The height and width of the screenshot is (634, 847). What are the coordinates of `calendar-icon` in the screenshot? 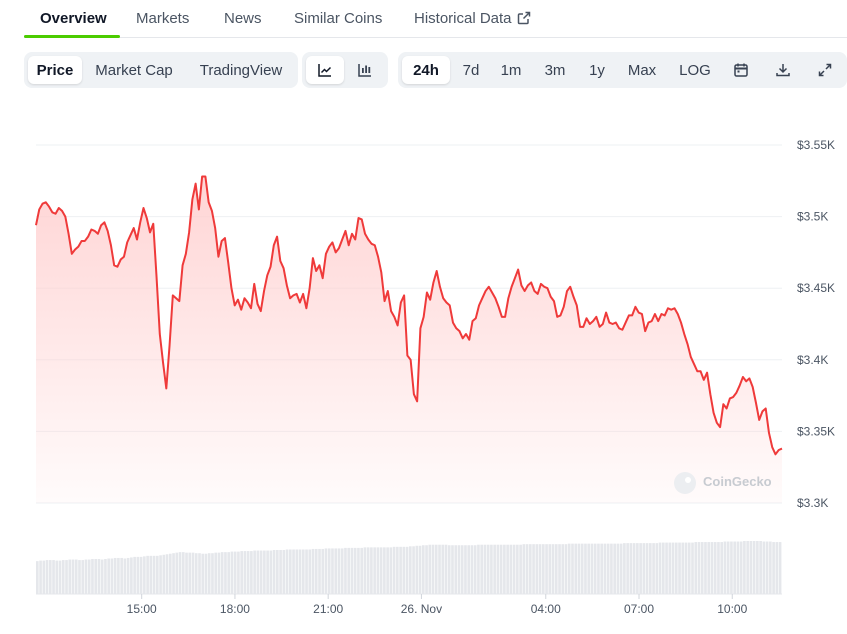 It's located at (741, 70).